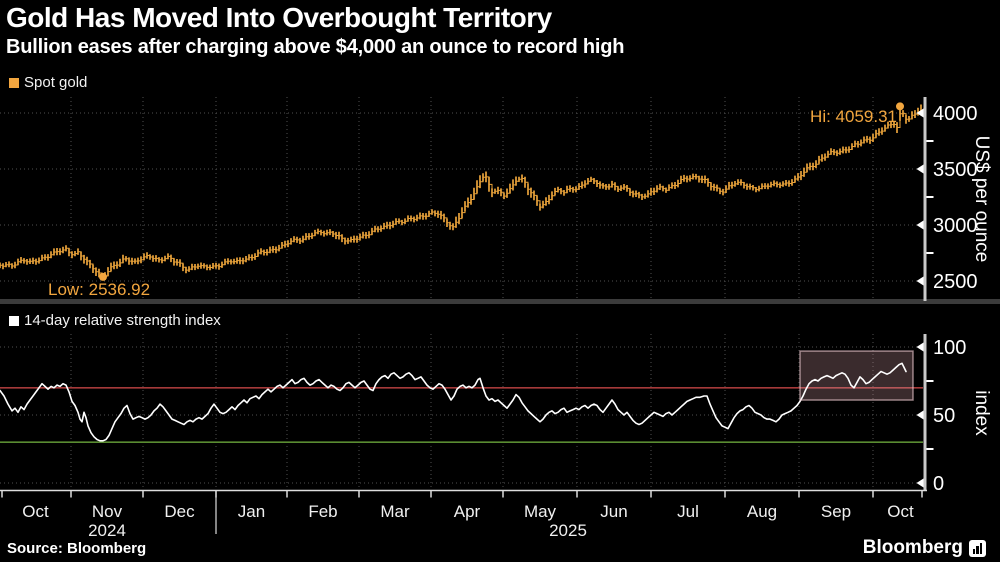 This screenshot has width=1000, height=562. Describe the element at coordinates (955, 226) in the screenshot. I see `y-tick-label: 3000` at that location.